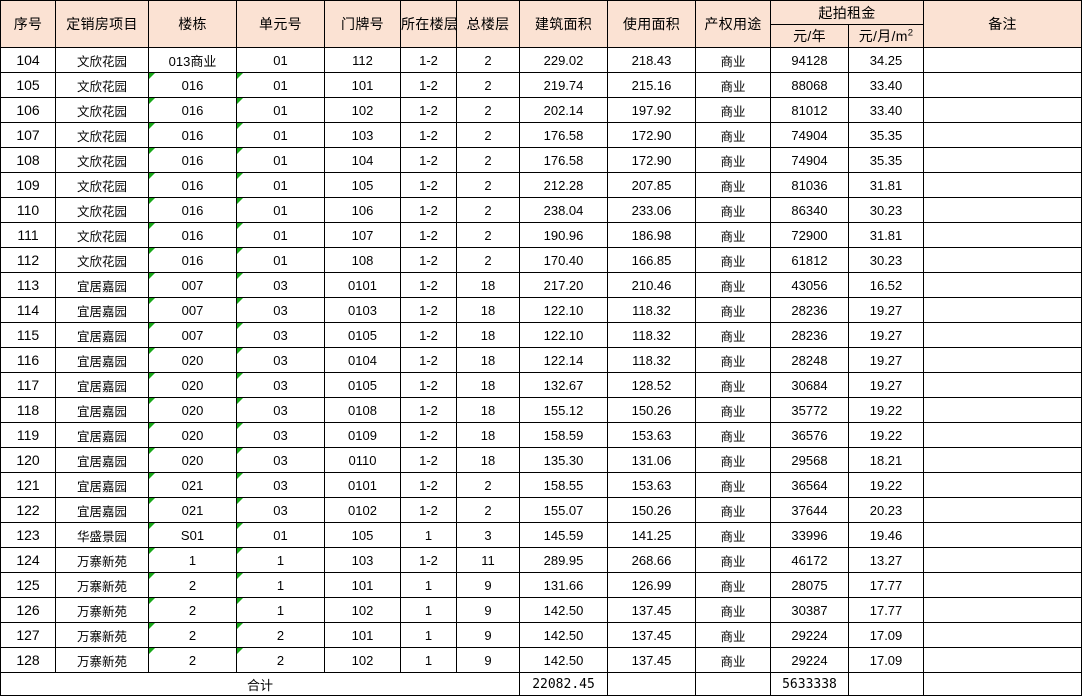 Image resolution: width=1091 pixels, height=696 pixels. What do you see at coordinates (651, 535) in the screenshot?
I see `cell-usable-area: 141.25` at bounding box center [651, 535].